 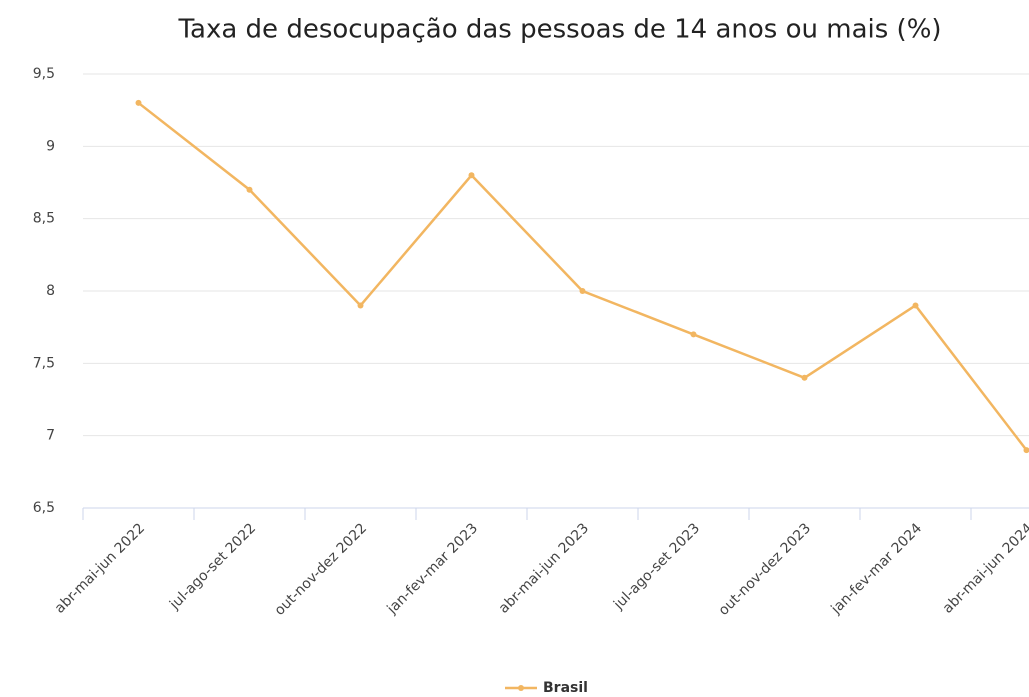 I want to click on x-tick-label: jul-ago-set 2022, so click(x=212, y=566).